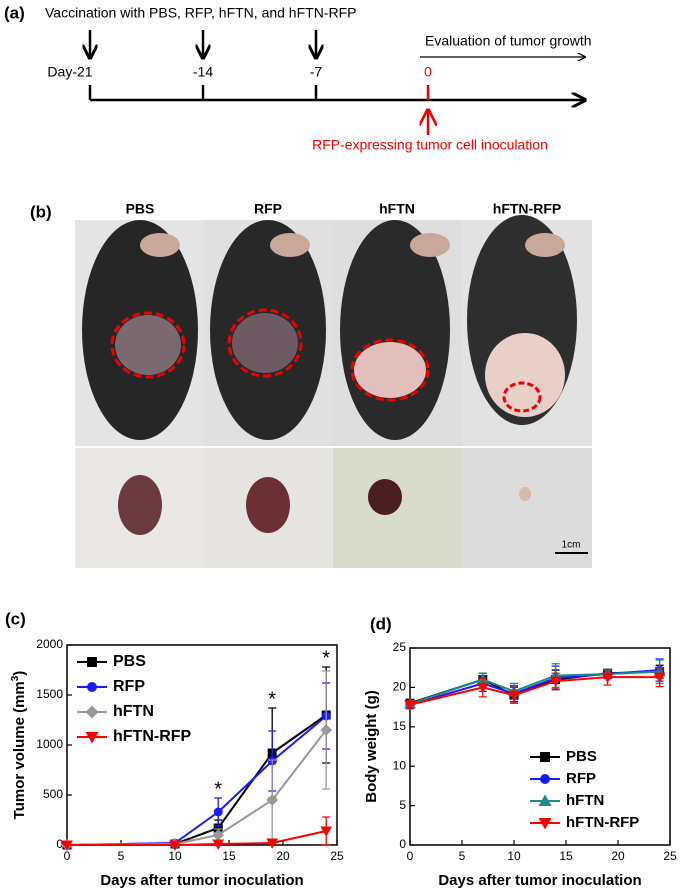 The width and height of the screenshot is (685, 893). Describe the element at coordinates (333, 508) in the screenshot. I see `tumor-photos` at that location.